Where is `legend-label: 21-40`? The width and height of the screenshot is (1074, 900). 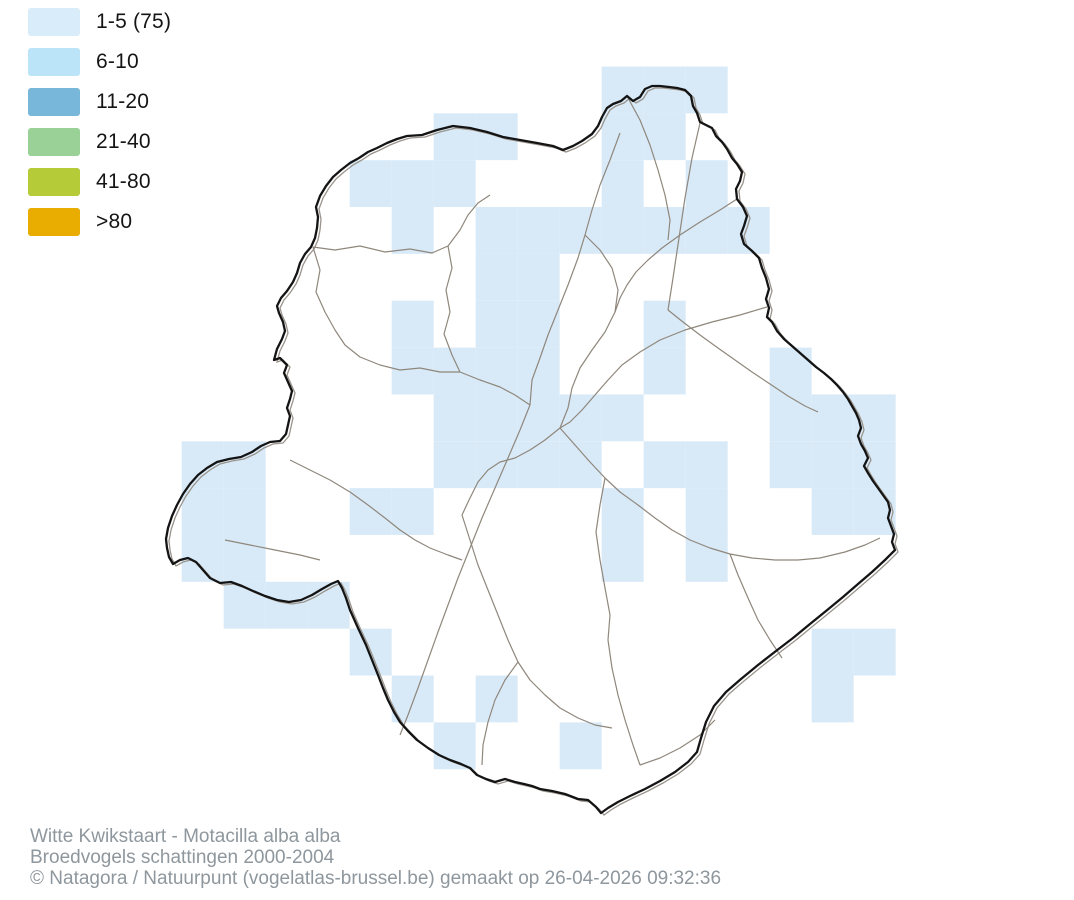
legend-label: 21-40 is located at coordinates (123, 141).